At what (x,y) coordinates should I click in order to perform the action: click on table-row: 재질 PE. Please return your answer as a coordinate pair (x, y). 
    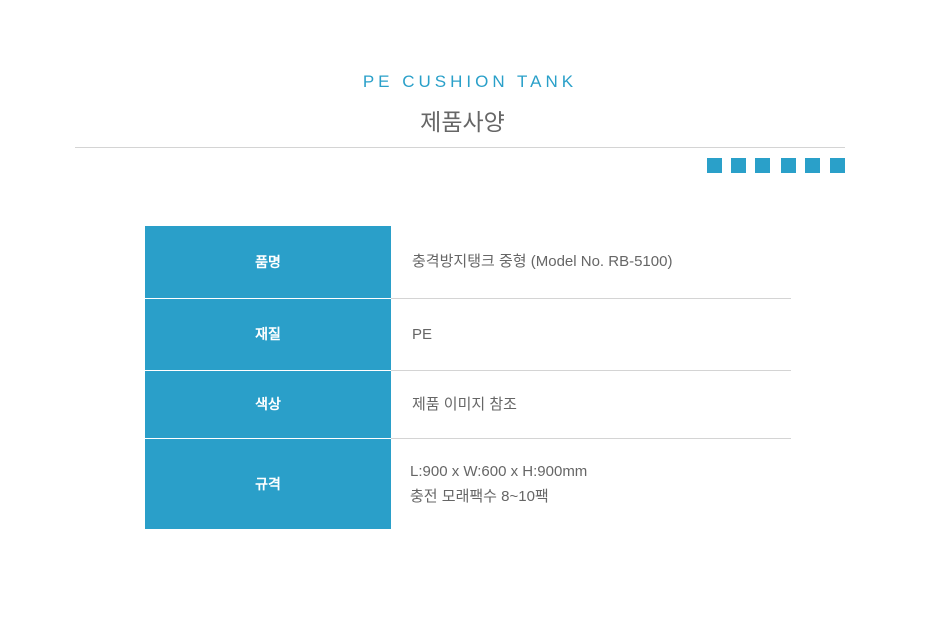
    Looking at the image, I should click on (468, 334).